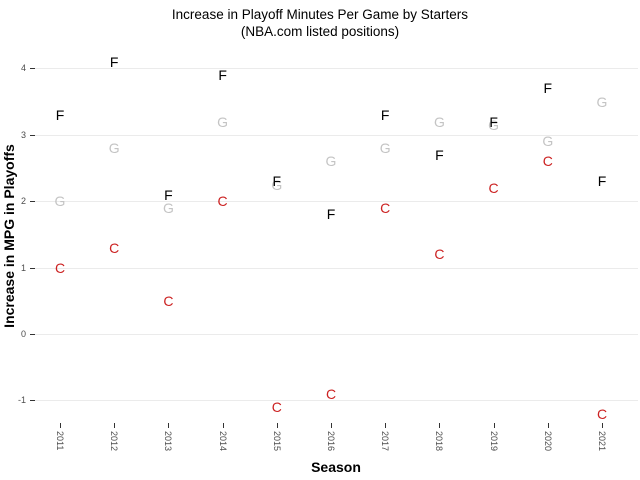 The height and width of the screenshot is (480, 640). I want to click on gridline-y--1, so click(336, 401).